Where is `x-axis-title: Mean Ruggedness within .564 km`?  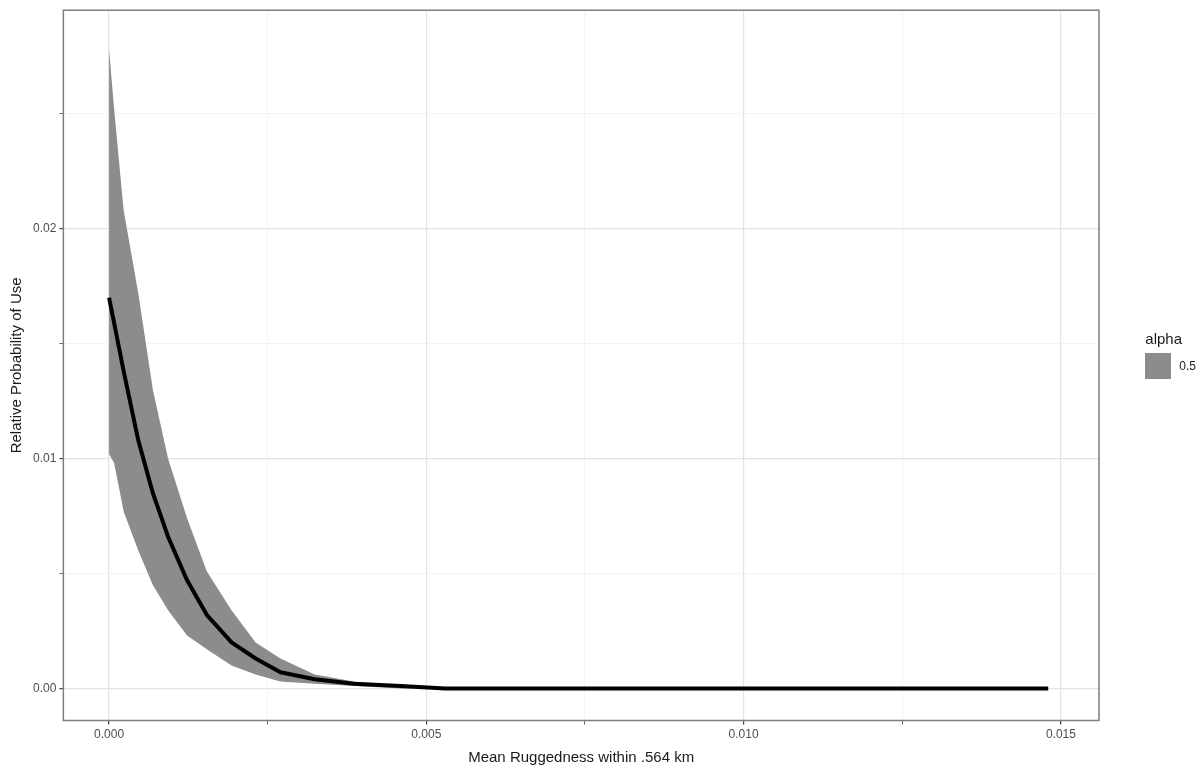 x-axis-title: Mean Ruggedness within .564 km is located at coordinates (581, 757).